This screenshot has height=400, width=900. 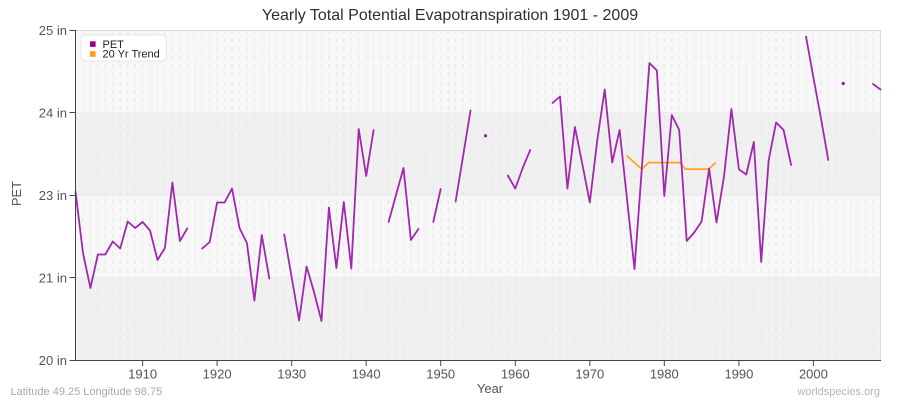 I want to click on svg-text: 25 in, so click(x=53, y=30).